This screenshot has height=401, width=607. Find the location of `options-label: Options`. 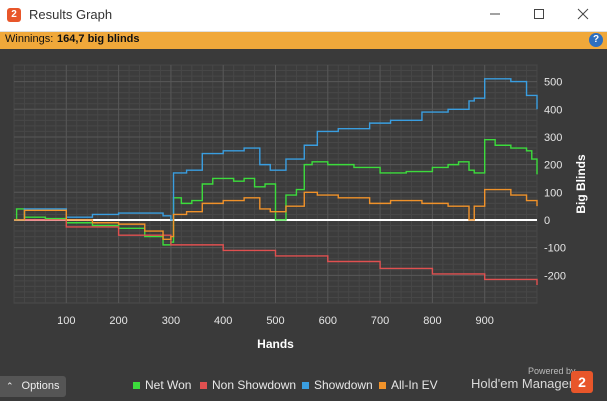

options-label: Options is located at coordinates (40, 386).